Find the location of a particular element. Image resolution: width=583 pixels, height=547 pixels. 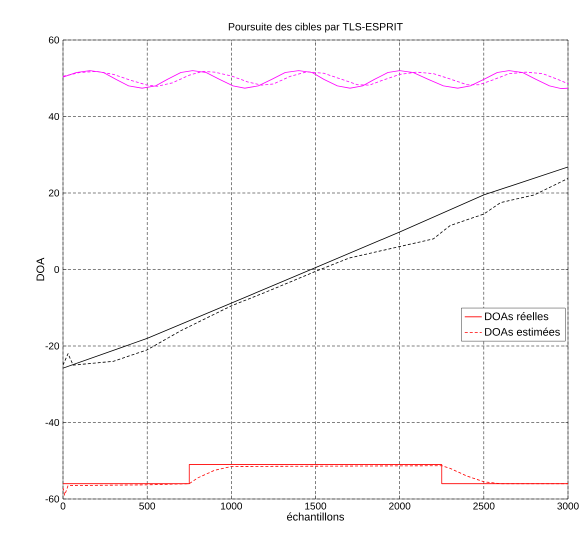

y-tick-label: -20 is located at coordinates (53, 346).